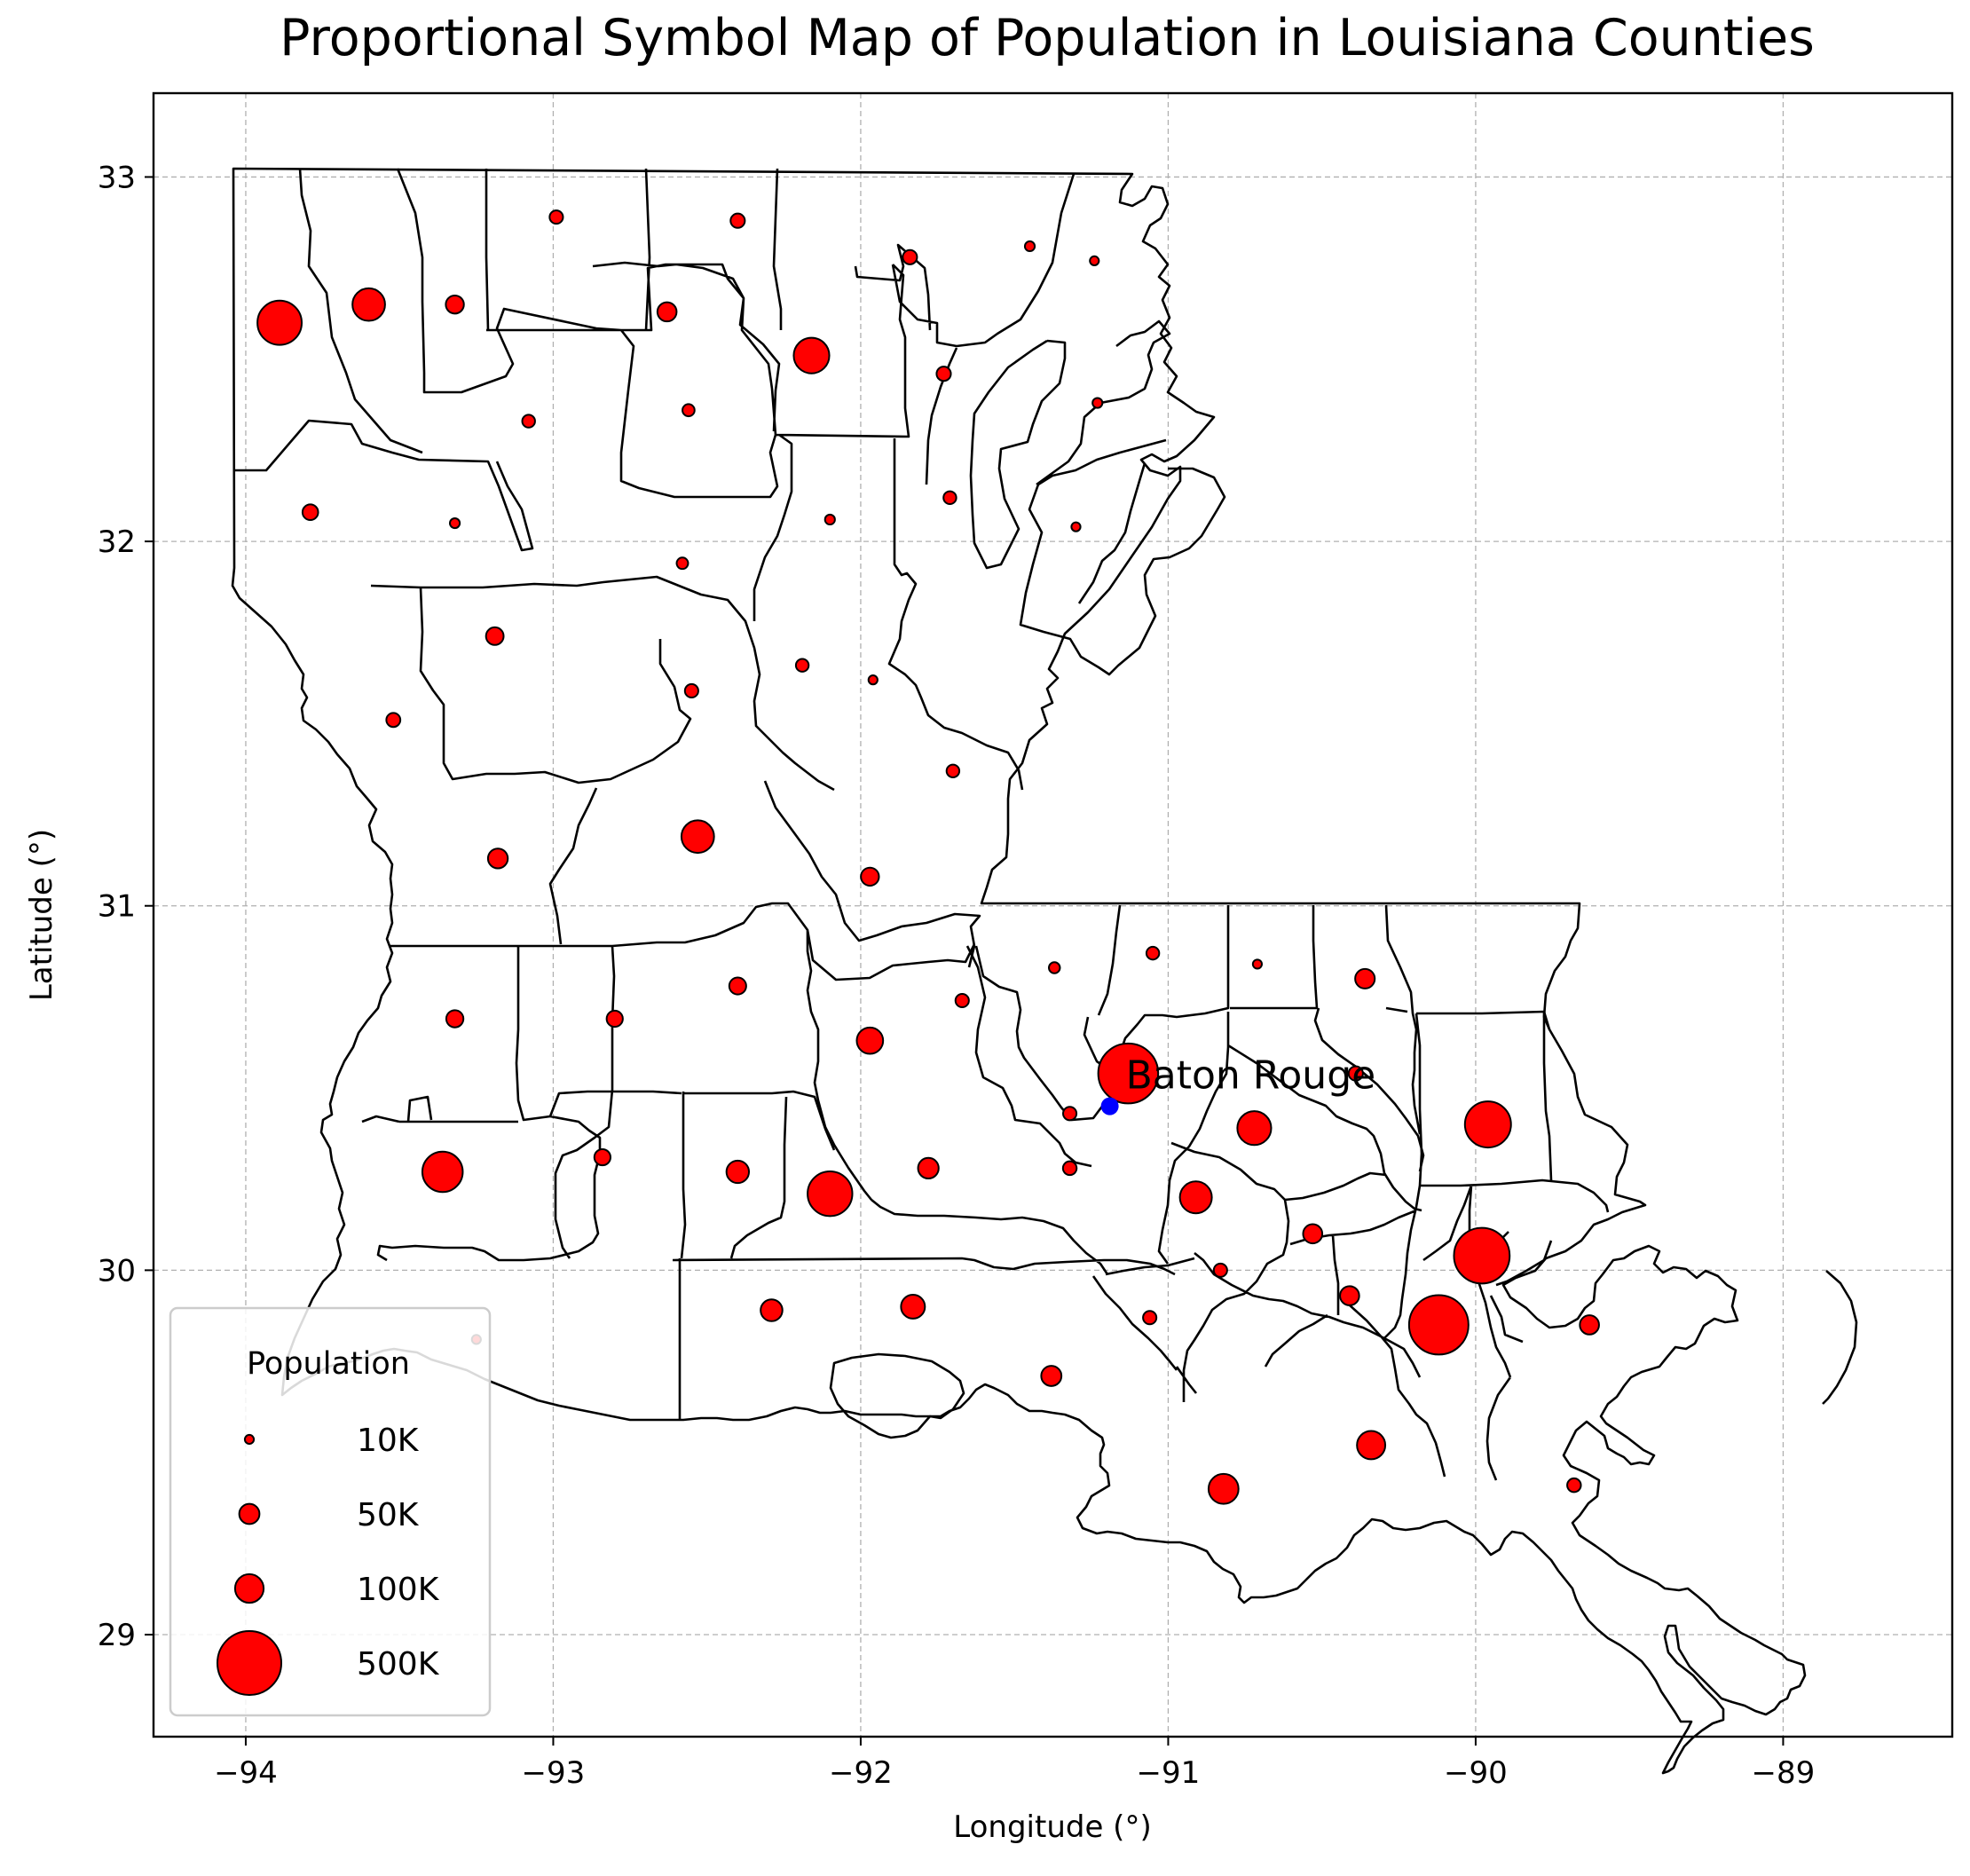 Image resolution: width=1970 pixels, height=1876 pixels. Describe the element at coordinates (389, 1515) in the screenshot. I see `legend-label: 50K` at that location.